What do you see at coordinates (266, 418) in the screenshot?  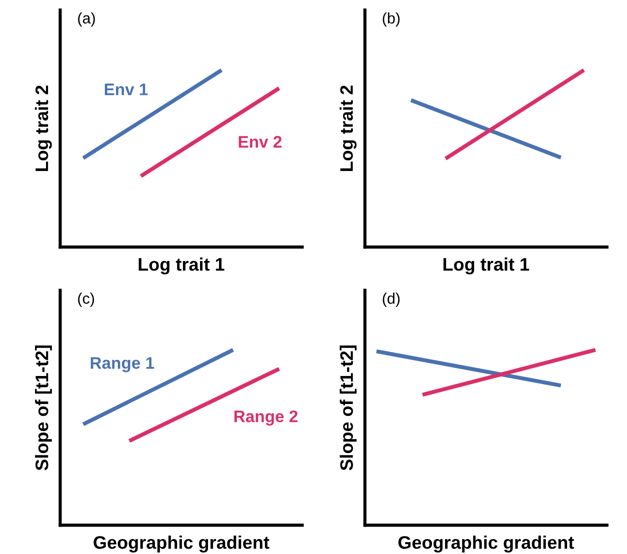 I see `series-label: Range 2` at bounding box center [266, 418].